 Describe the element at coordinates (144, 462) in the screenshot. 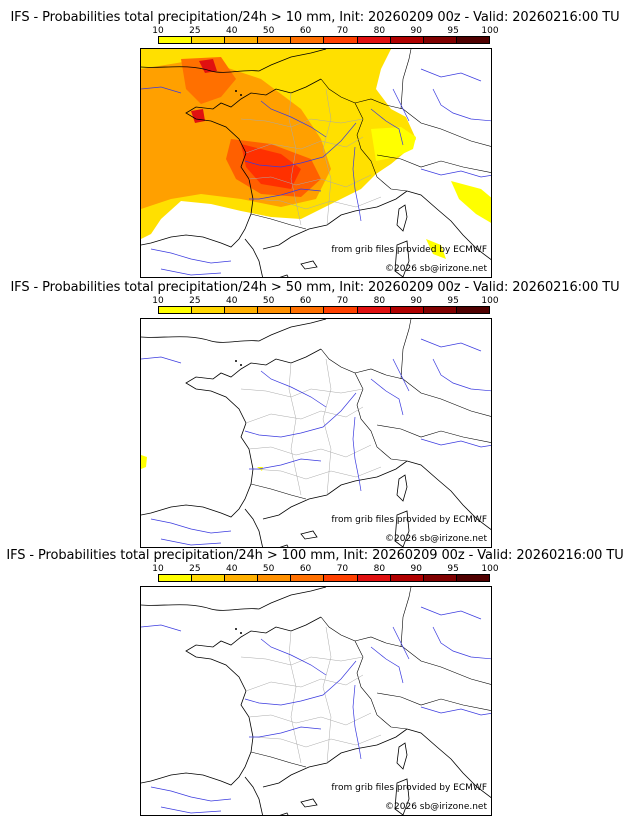

I see `precip-area-low` at that location.